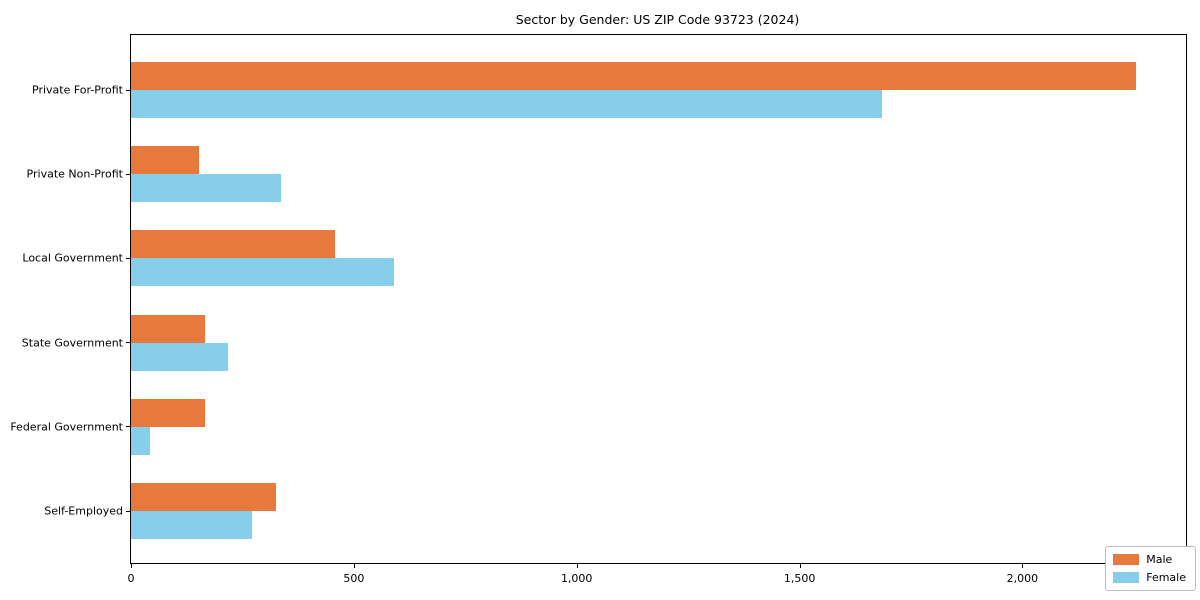  I want to click on y-axis-category-label: State Government, so click(72, 343).